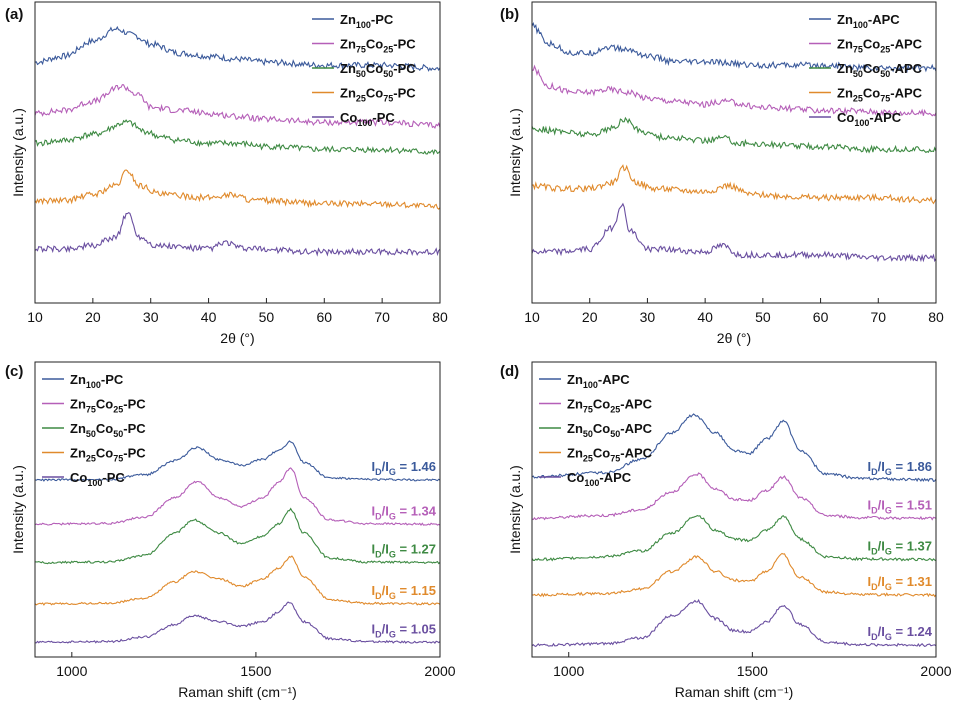 The width and height of the screenshot is (955, 711). I want to click on panel-label: (d), so click(509, 371).